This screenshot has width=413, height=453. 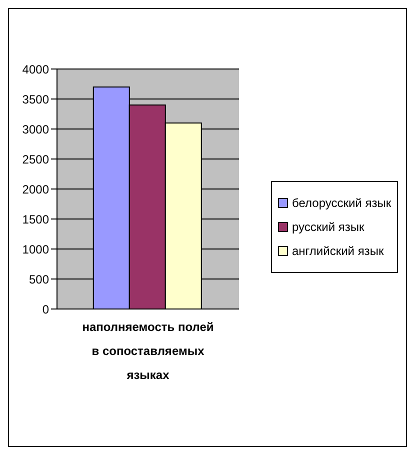 I want to click on y-tick-label: 1500, so click(x=36, y=219).